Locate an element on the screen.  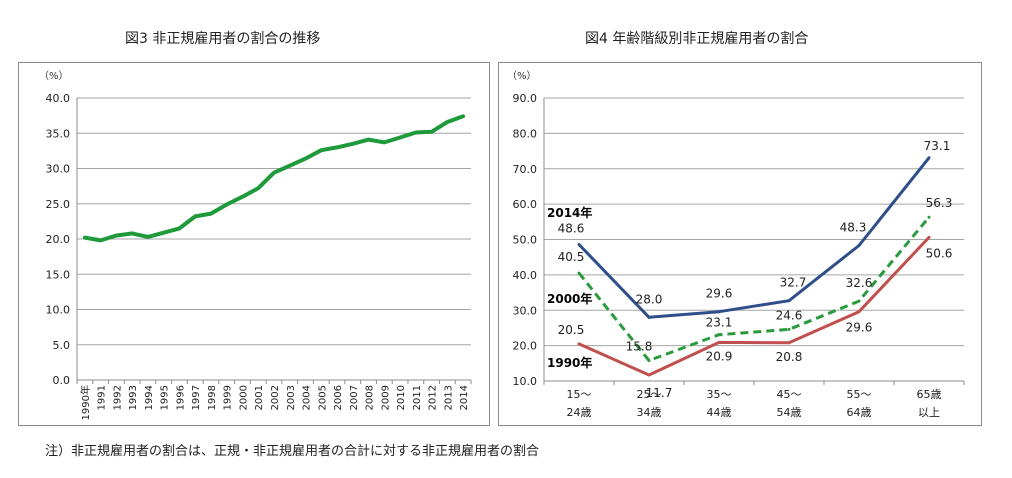
x-tick-label: 1992 is located at coordinates (117, 397).